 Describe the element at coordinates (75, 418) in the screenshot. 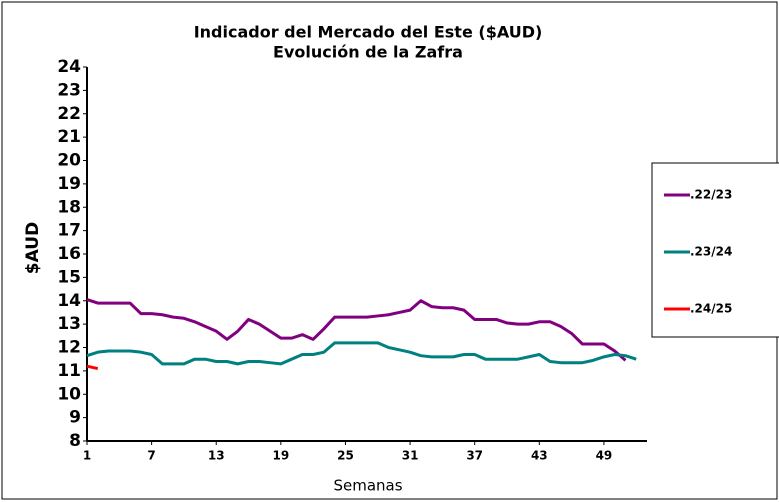

I see `y-tick-label: 9` at that location.